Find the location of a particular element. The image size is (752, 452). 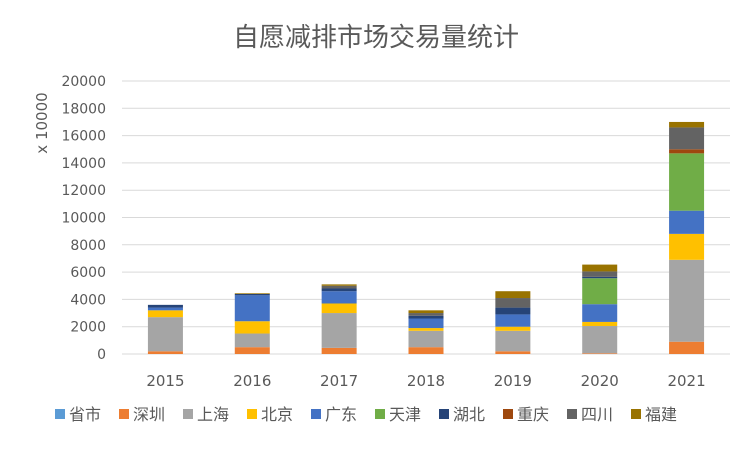

y-tick-label: 8000 is located at coordinates (88, 246).